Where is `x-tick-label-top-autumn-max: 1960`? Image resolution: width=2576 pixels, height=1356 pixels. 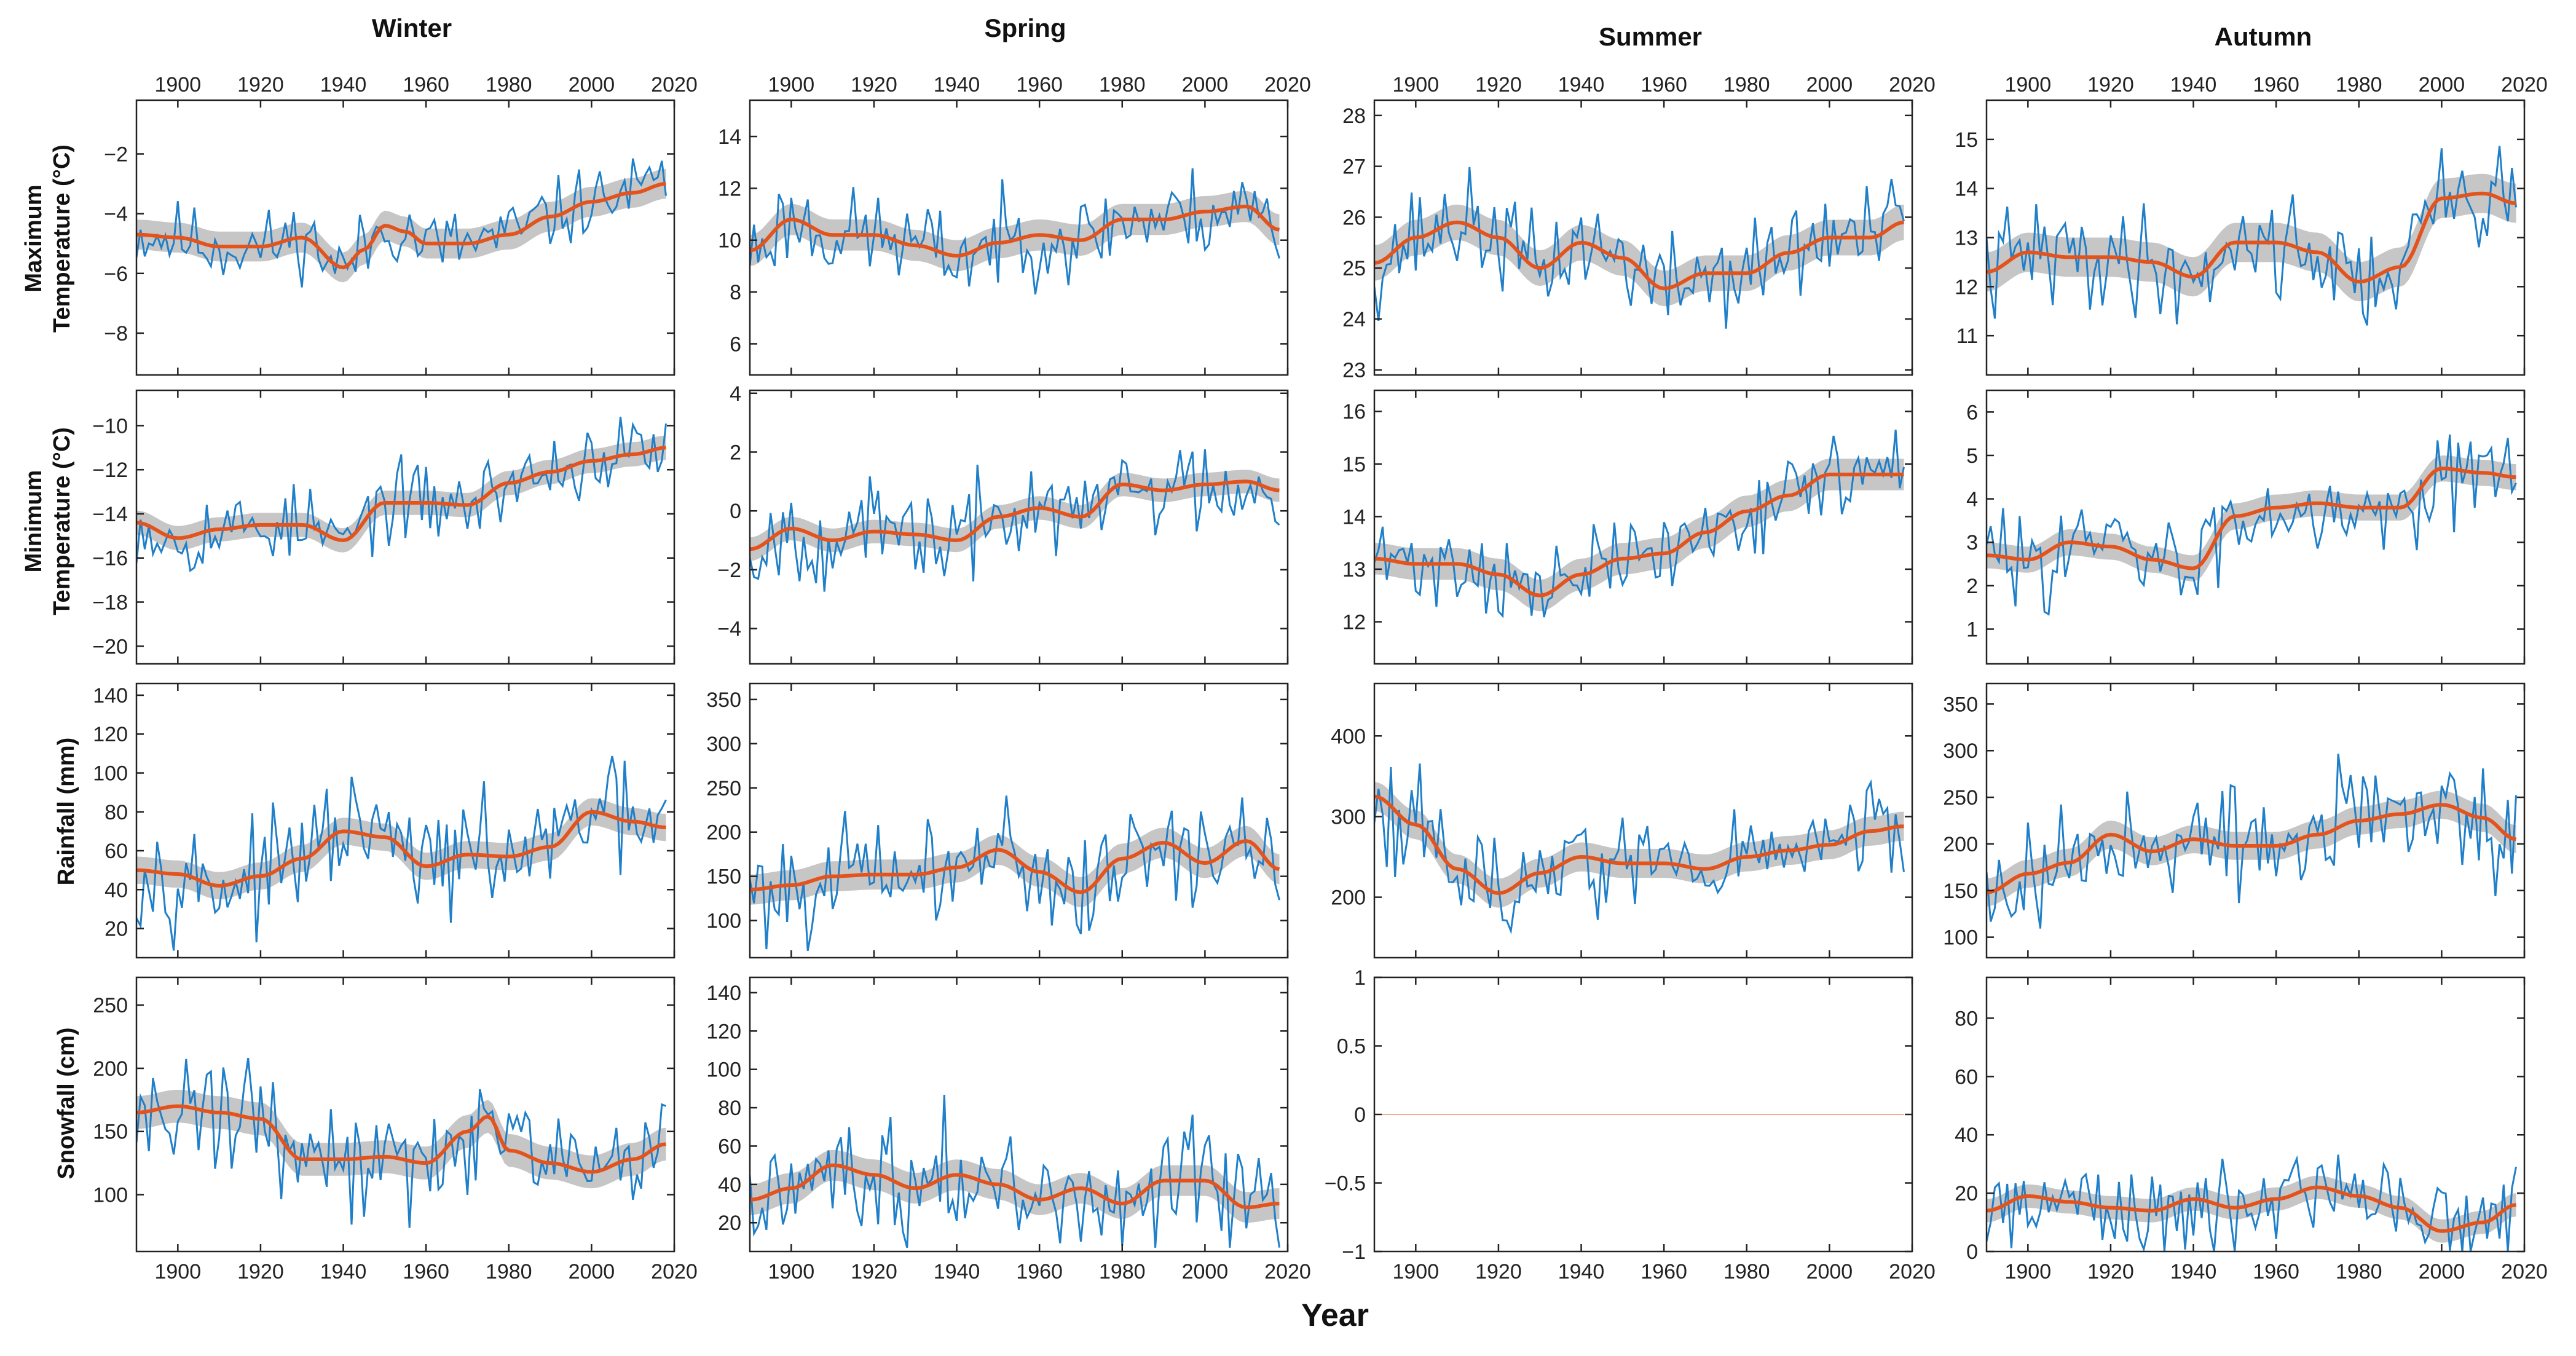 x-tick-label-top-autumn-max: 1960 is located at coordinates (2276, 85).